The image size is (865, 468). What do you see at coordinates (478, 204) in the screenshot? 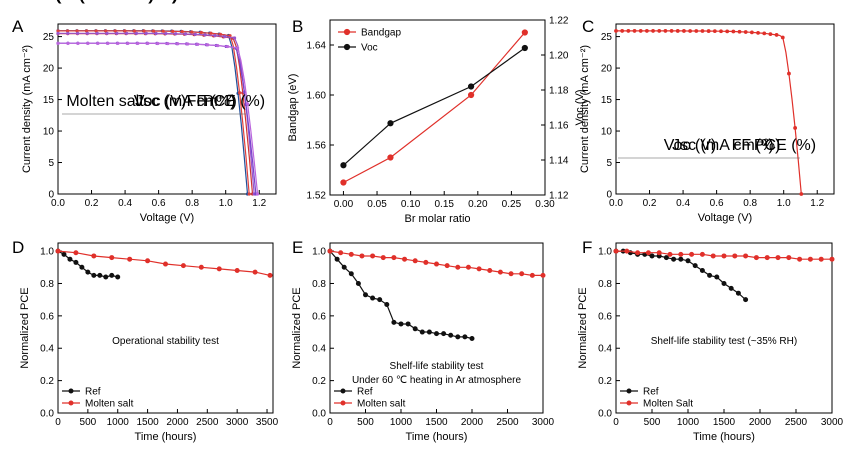
I see `x-tick-label: 0.20` at bounding box center [478, 204].